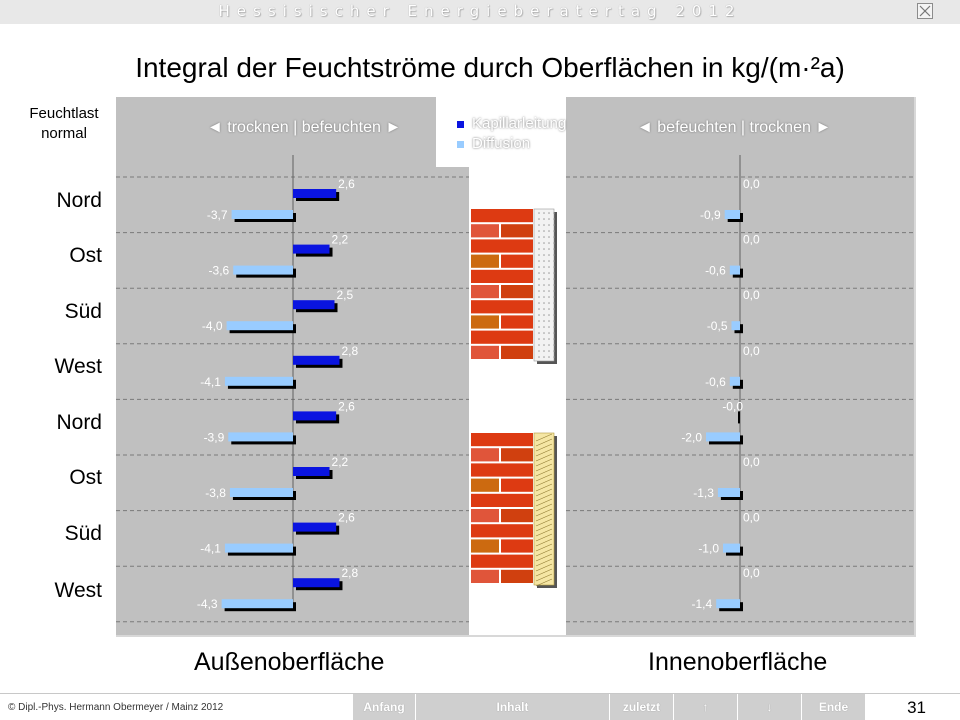 This screenshot has height=720, width=960. What do you see at coordinates (691, 437) in the screenshot?
I see `diffusion-value-label: -2,0` at bounding box center [691, 437].